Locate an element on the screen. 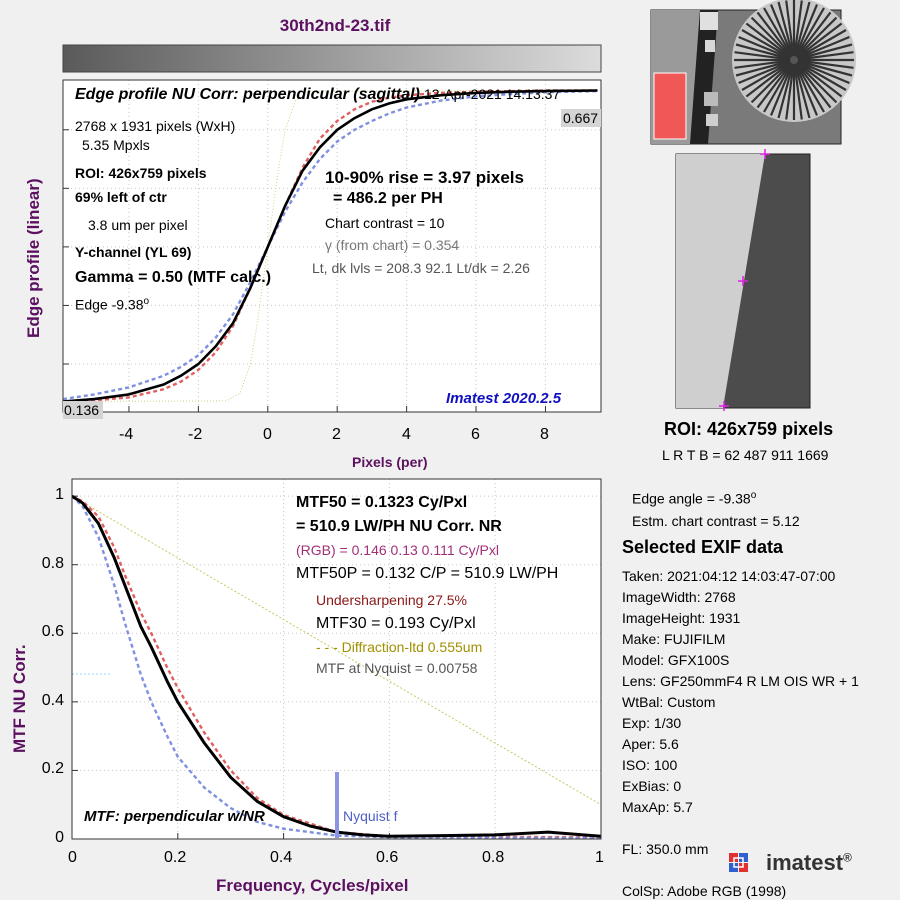 This screenshot has height=900, width=900. edge-plot-timestamp: 12-Apr-2021 14:13:37 is located at coordinates (492, 94).